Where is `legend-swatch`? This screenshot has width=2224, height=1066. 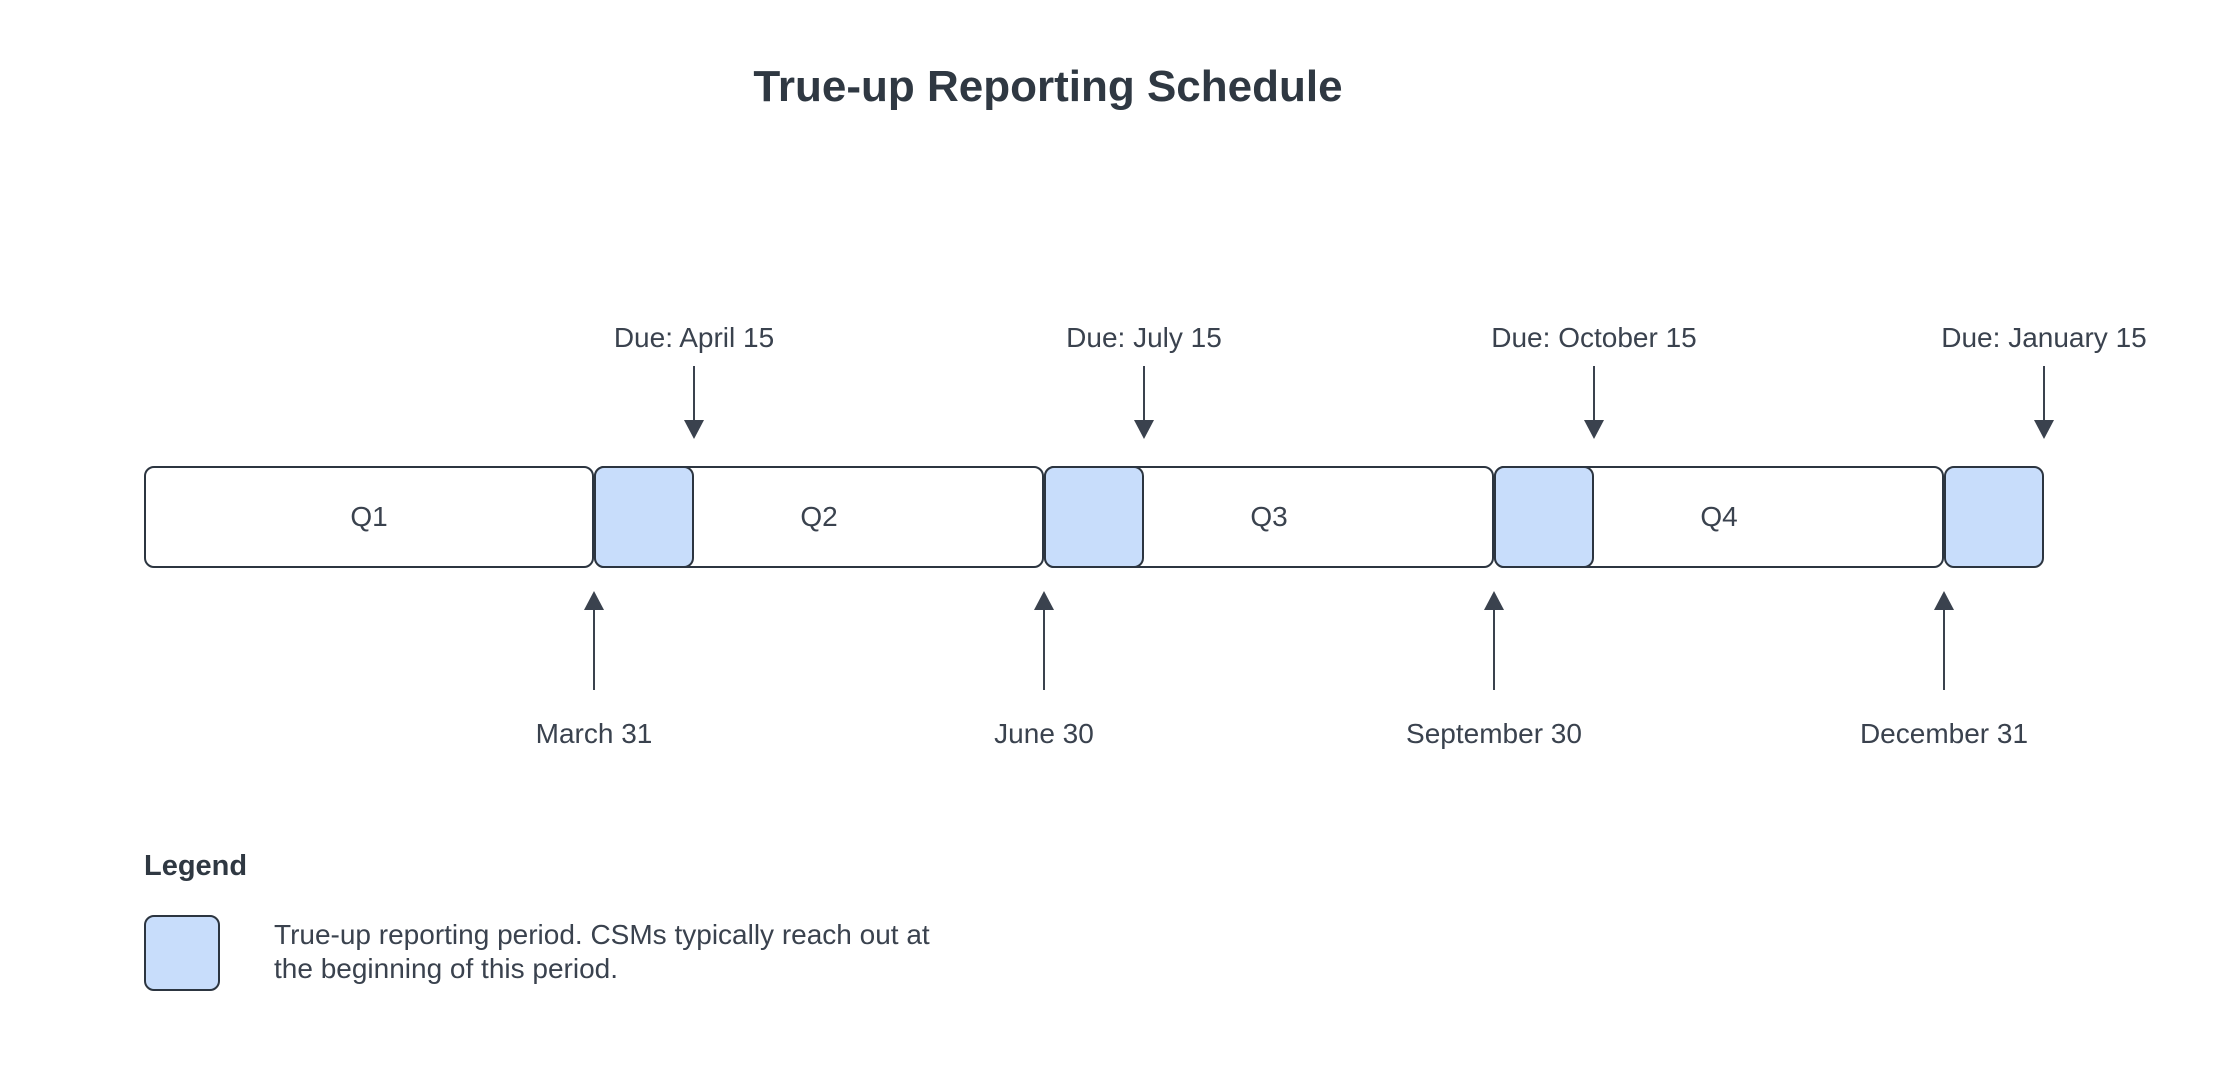
legend-swatch is located at coordinates (182, 953).